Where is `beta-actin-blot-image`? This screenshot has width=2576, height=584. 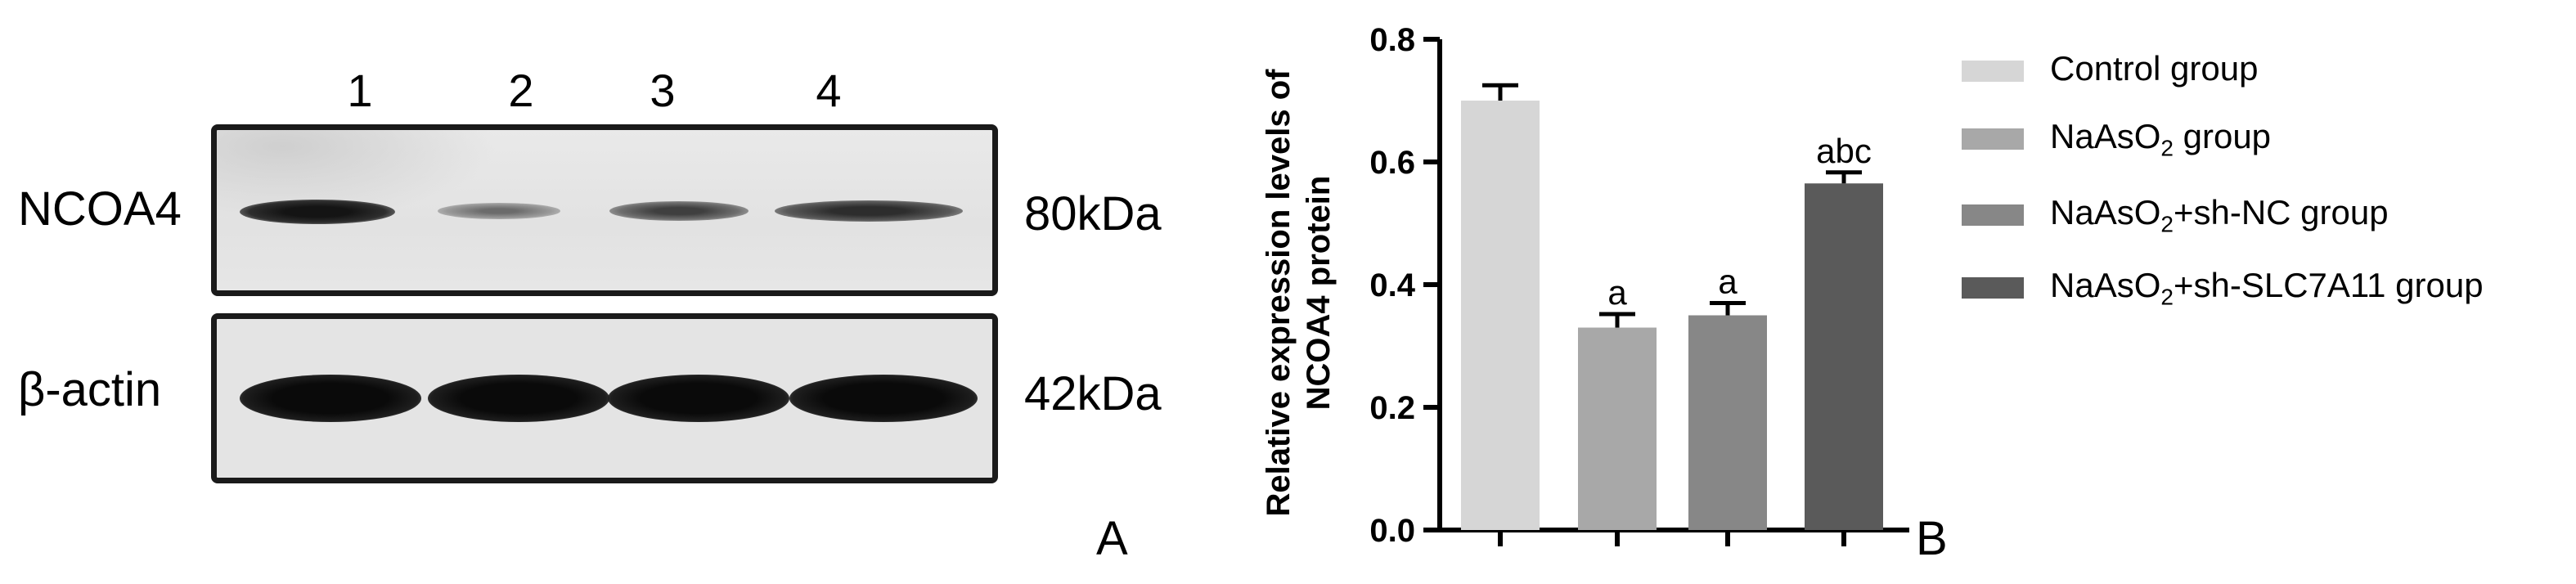
beta-actin-blot-image is located at coordinates (604, 398).